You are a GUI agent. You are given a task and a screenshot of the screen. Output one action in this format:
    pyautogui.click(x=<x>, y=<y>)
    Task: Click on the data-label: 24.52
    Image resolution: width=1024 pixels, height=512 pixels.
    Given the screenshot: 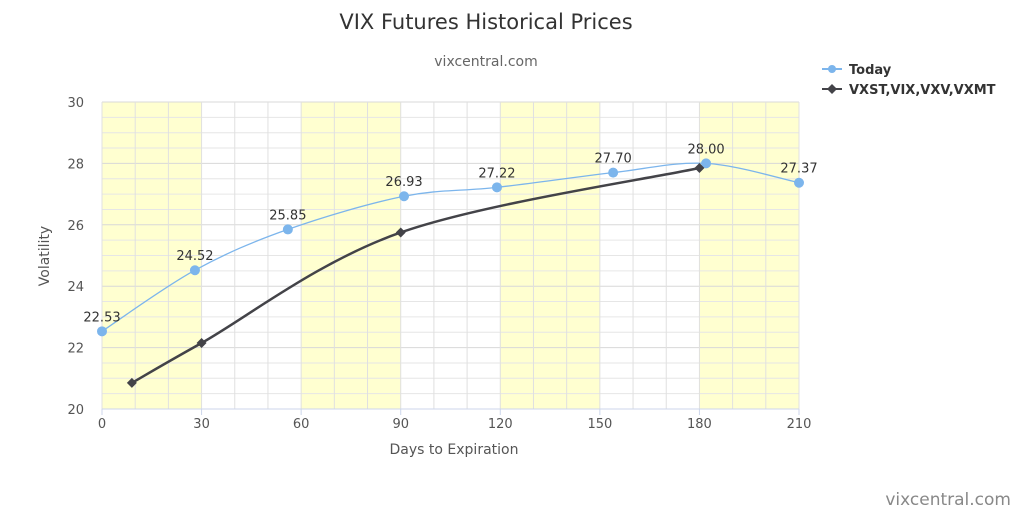 What is the action you would take?
    pyautogui.click(x=194, y=256)
    